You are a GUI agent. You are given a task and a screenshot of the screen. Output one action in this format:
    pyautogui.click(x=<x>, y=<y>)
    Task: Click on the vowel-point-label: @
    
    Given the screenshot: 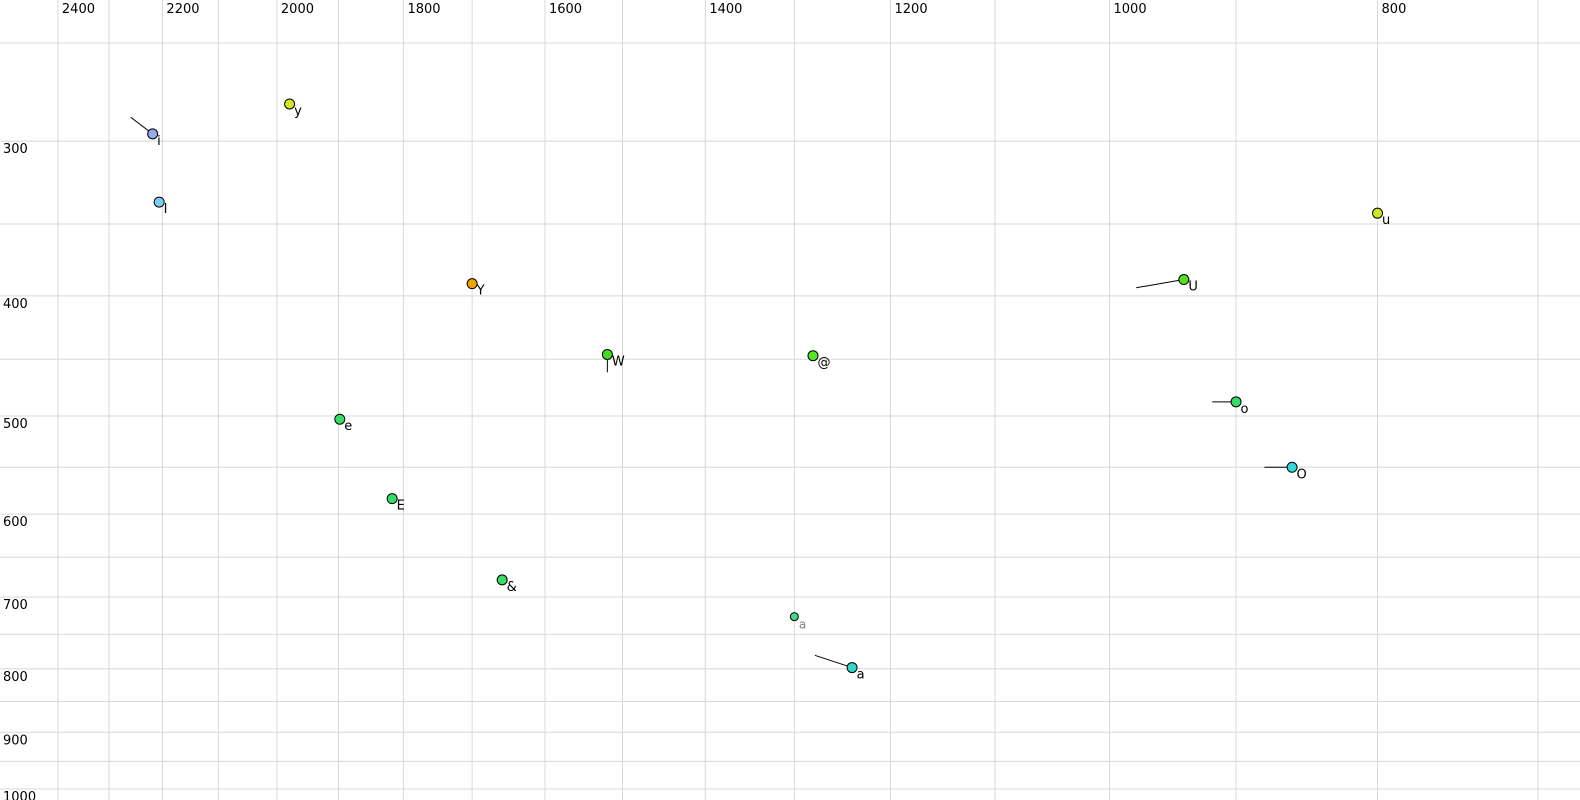 What is the action you would take?
    pyautogui.click(x=823, y=363)
    